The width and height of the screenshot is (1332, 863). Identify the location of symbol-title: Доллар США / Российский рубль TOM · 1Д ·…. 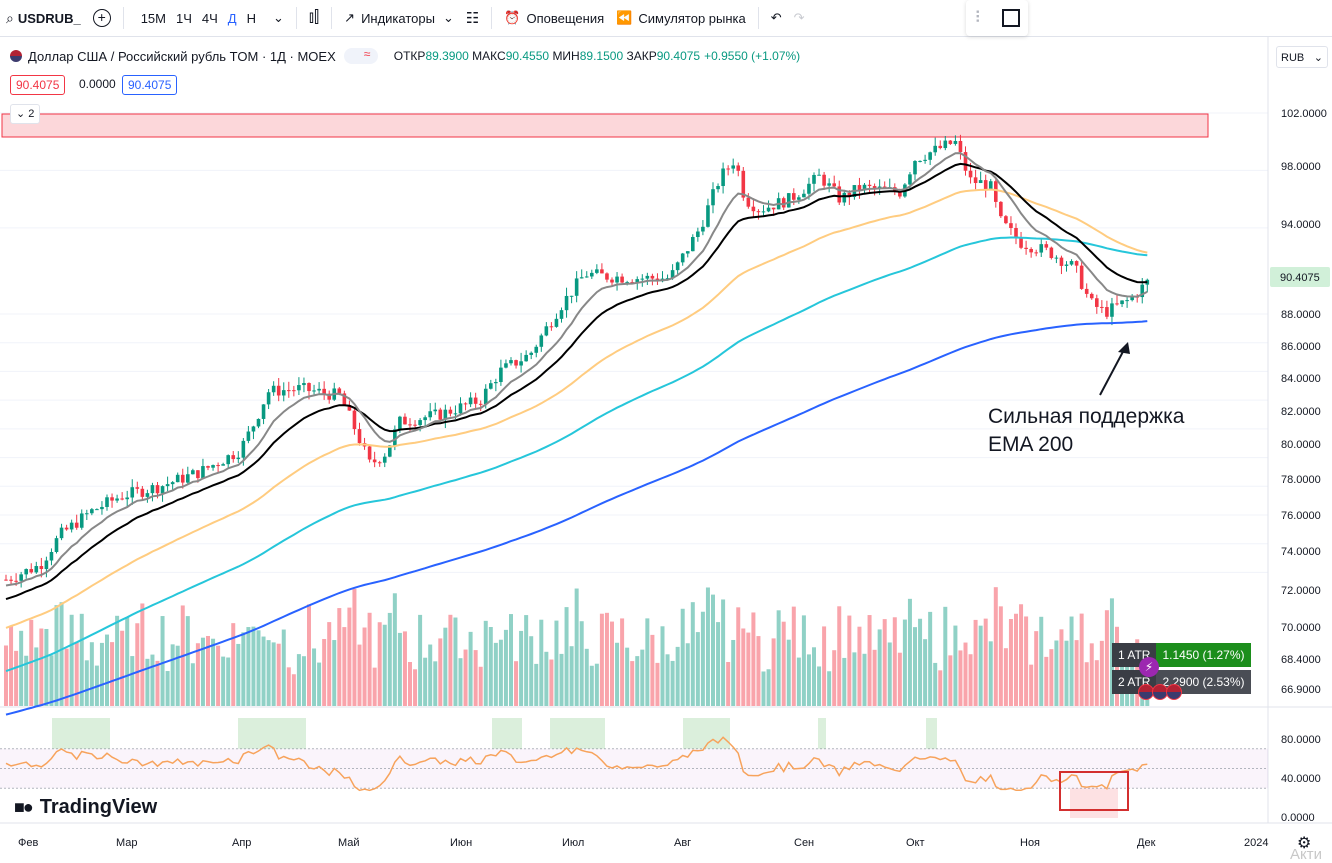
(182, 56).